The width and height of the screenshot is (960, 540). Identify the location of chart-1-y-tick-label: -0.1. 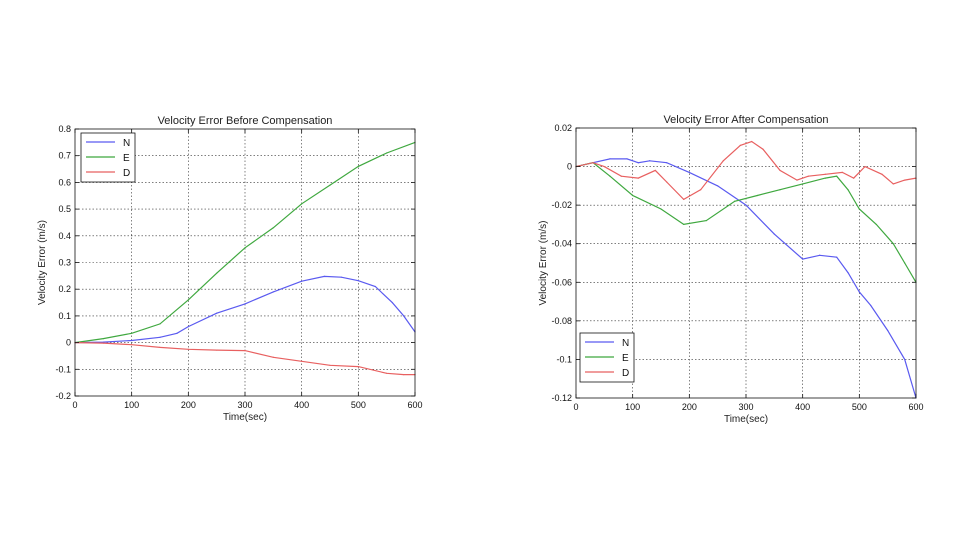
(63, 369).